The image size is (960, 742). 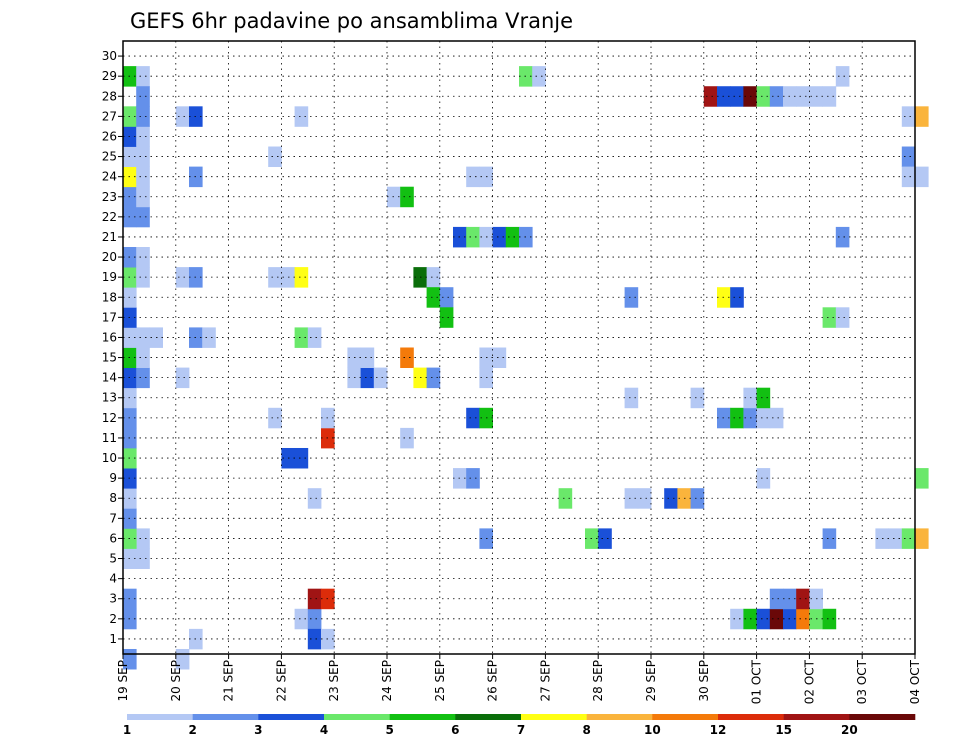 What do you see at coordinates (809, 681) in the screenshot?
I see `x-tick-label: 02 OCT` at bounding box center [809, 681].